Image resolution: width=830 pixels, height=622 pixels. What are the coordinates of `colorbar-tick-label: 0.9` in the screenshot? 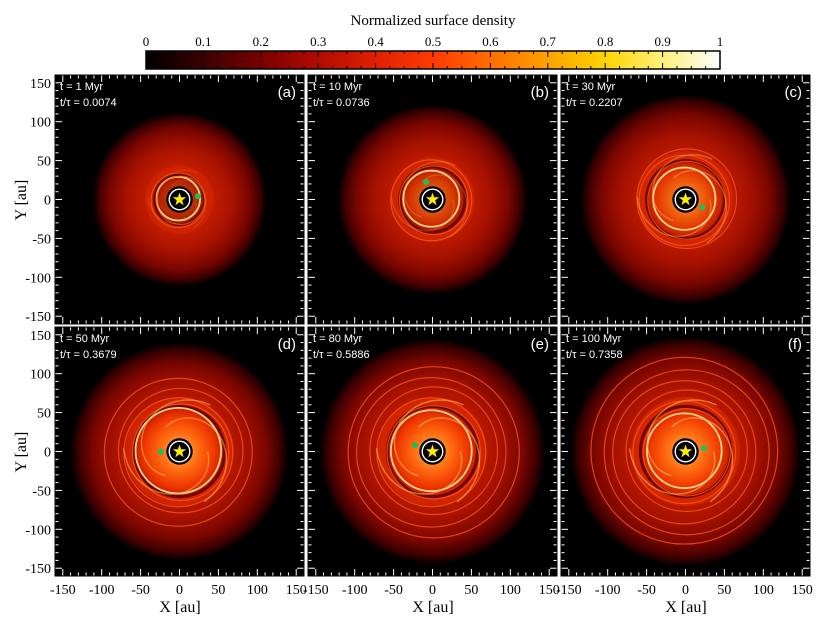 It's located at (662, 41).